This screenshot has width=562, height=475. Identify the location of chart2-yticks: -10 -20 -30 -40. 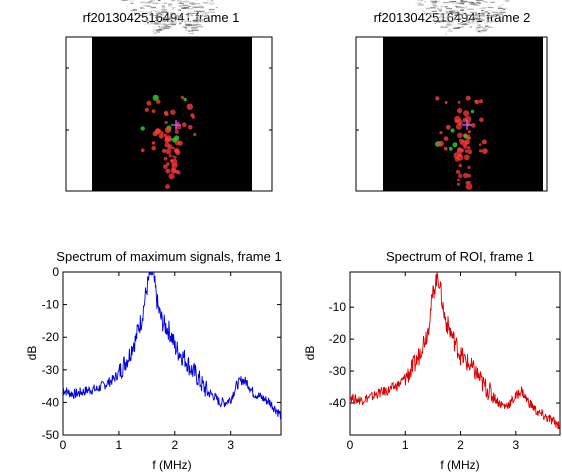
(444, 355).